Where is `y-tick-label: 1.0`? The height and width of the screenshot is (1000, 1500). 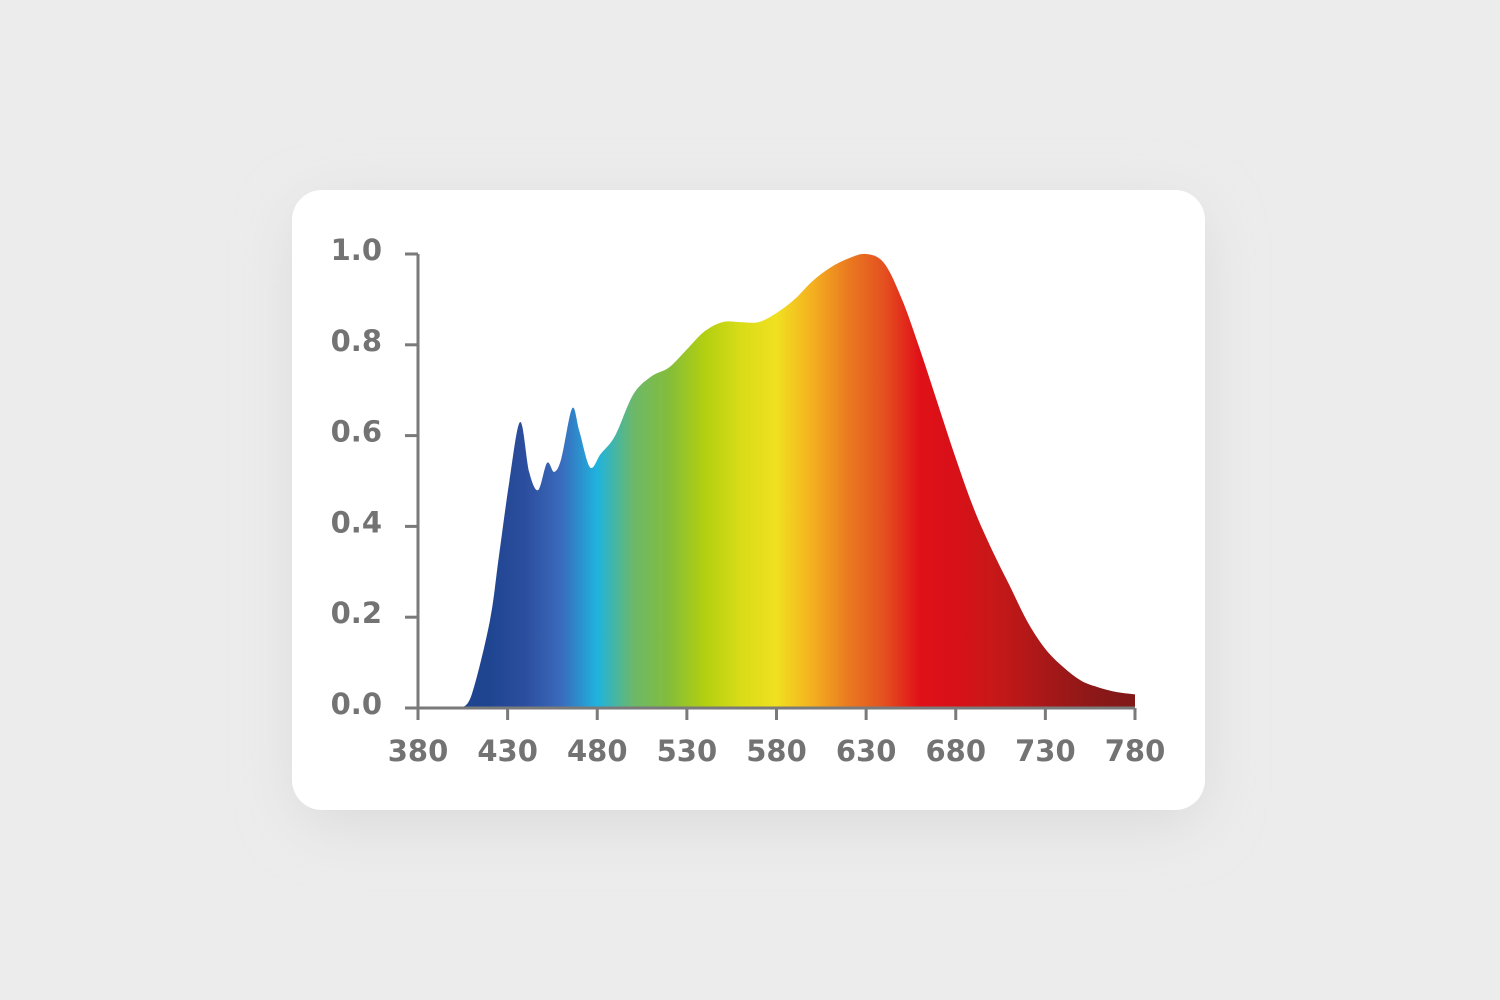
y-tick-label: 1.0 is located at coordinates (356, 250).